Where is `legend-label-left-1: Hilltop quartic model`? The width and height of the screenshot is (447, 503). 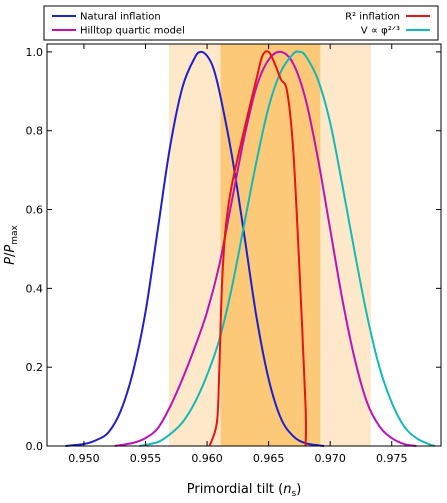
legend-label-left-1: Hilltop quartic model is located at coordinates (132, 31).